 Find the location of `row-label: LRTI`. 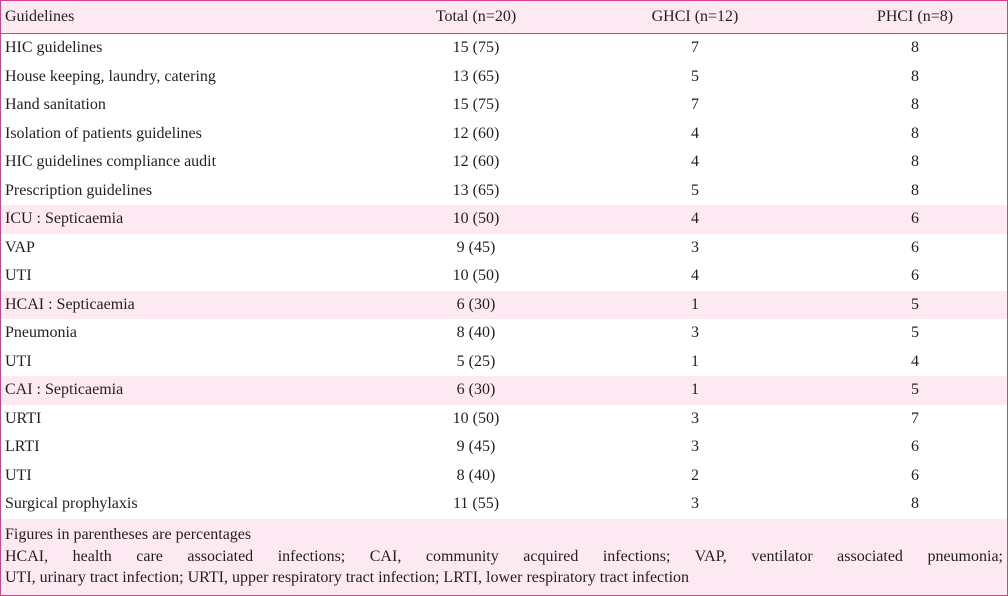

row-label: LRTI is located at coordinates (22, 447).